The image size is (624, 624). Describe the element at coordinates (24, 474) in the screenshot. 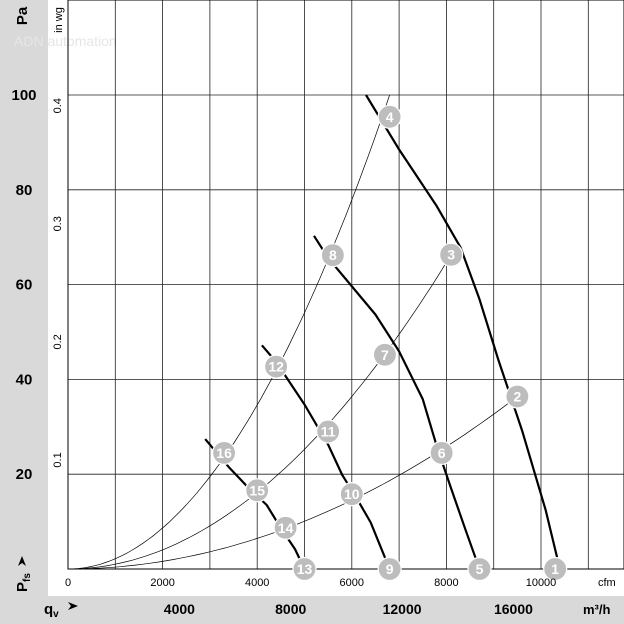

I see `pa-tick-label: 20` at that location.